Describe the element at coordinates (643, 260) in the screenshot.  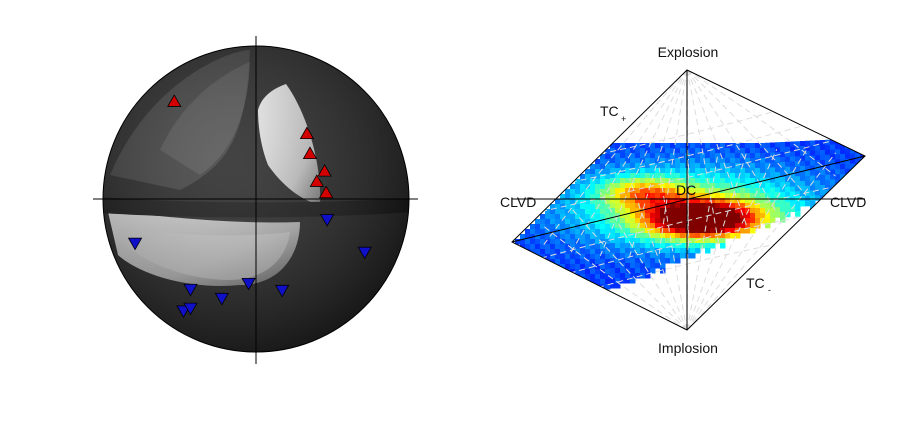
I see `grid-line` at that location.